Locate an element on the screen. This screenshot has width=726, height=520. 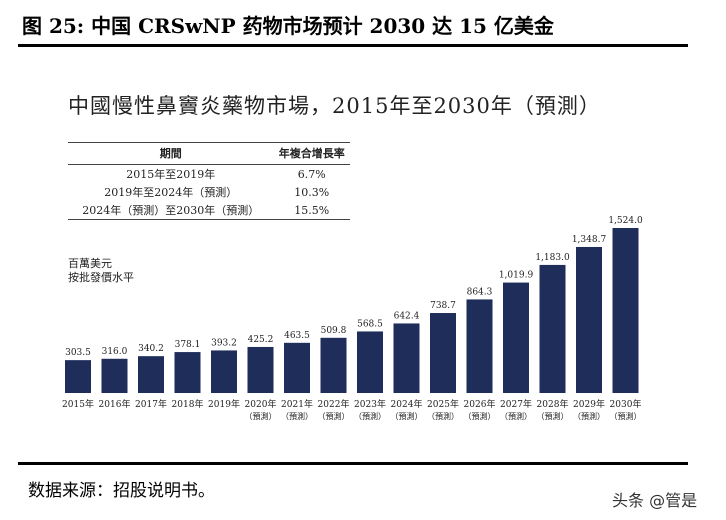
bottom-divider is located at coordinates (353, 463).